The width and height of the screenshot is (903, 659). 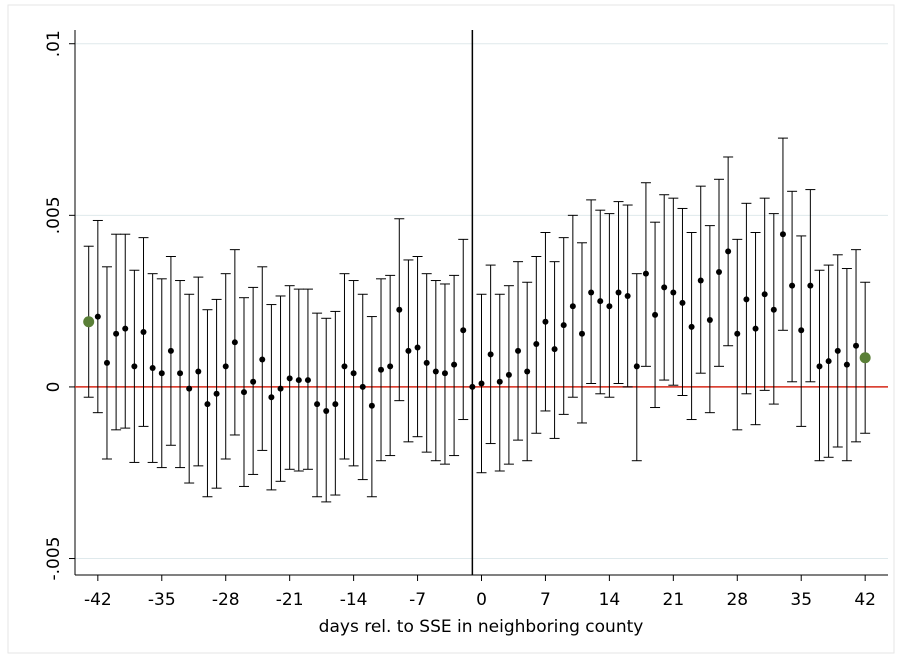 I want to click on x-tick-label: -21, so click(x=290, y=600).